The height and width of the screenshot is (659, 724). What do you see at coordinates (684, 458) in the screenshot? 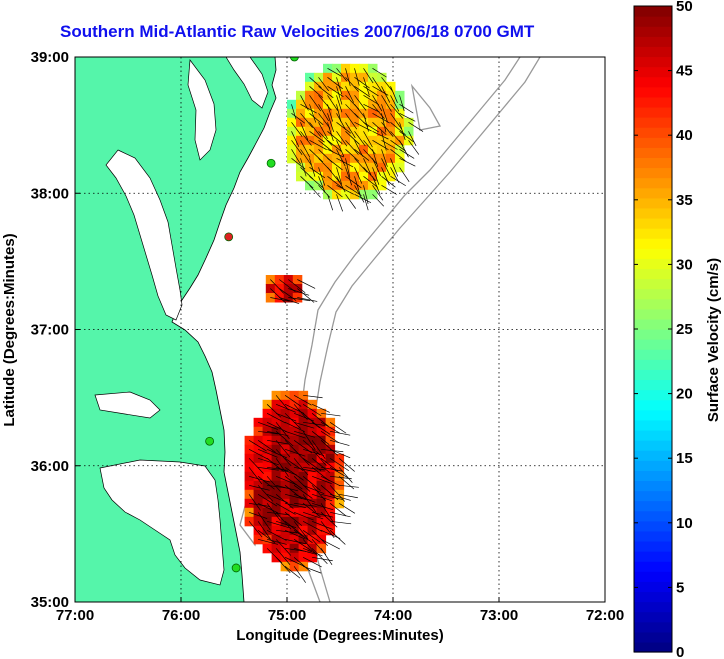
I see `colorbar-tick-label: 15` at bounding box center [684, 458].